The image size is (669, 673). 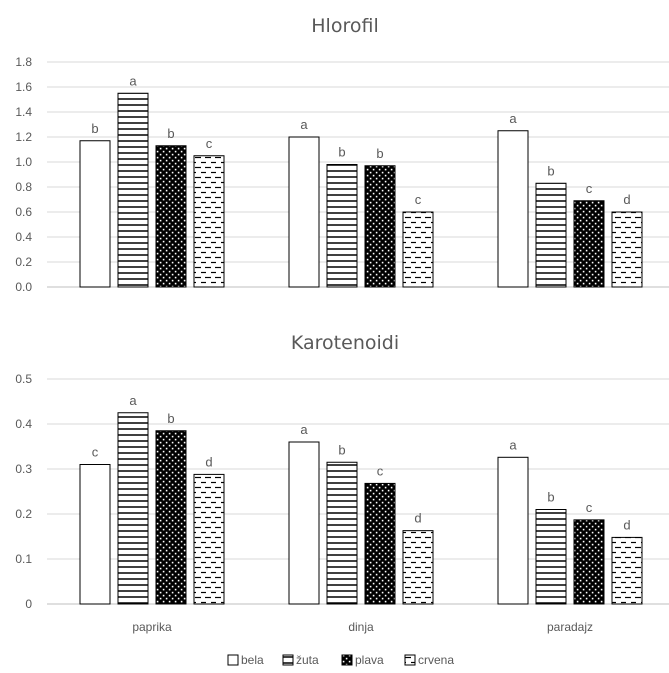 What do you see at coordinates (28, 604) in the screenshot?
I see `y-tick-label: 0` at bounding box center [28, 604].